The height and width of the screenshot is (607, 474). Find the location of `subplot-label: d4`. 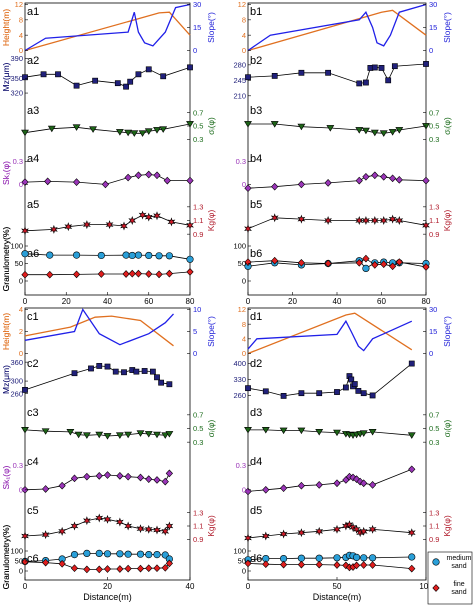

subplot-label: d4 is located at coordinates (256, 462).